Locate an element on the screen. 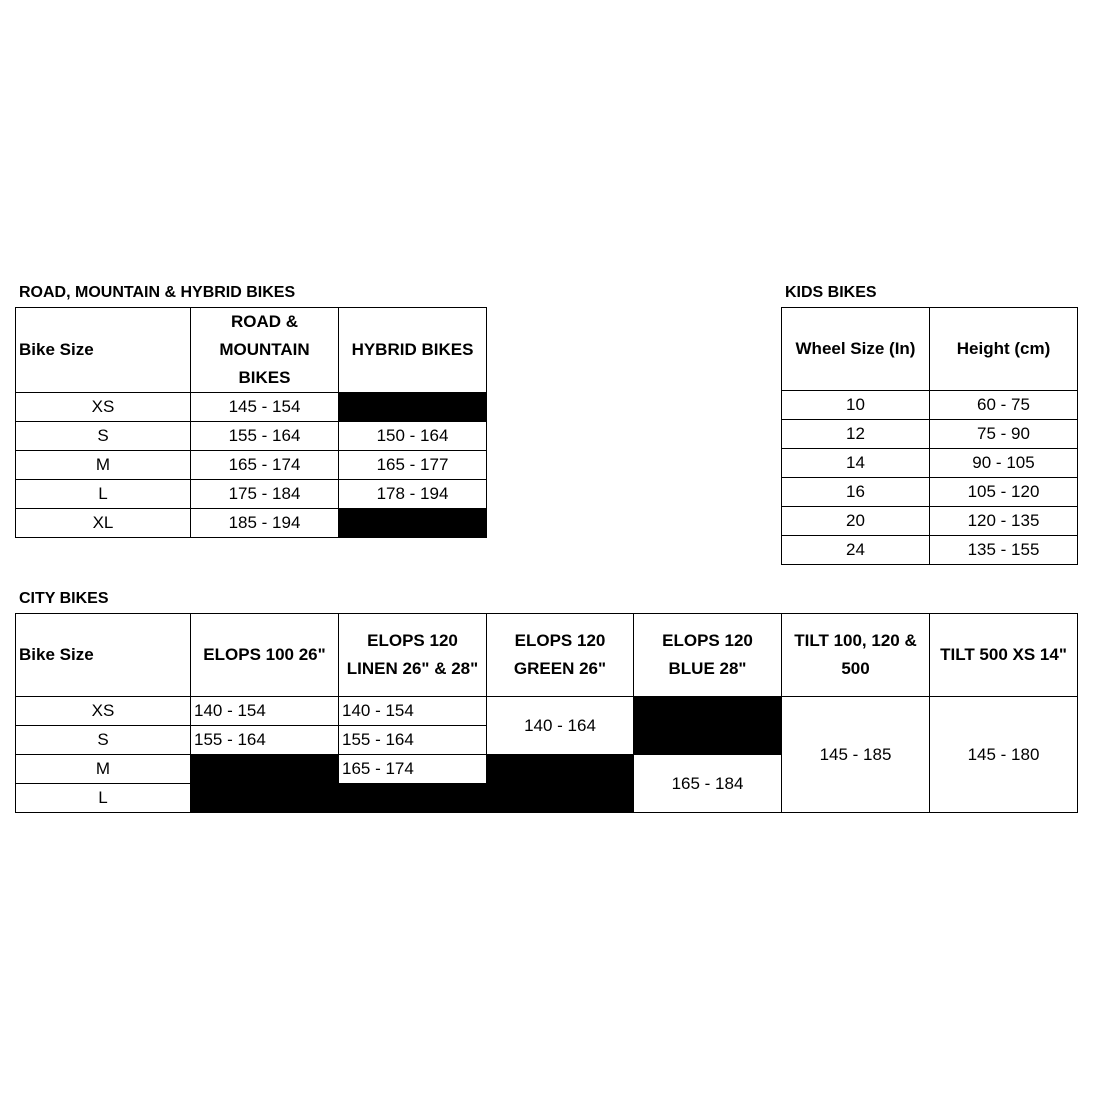  table-row: 16 105 - 120 is located at coordinates (929, 492).